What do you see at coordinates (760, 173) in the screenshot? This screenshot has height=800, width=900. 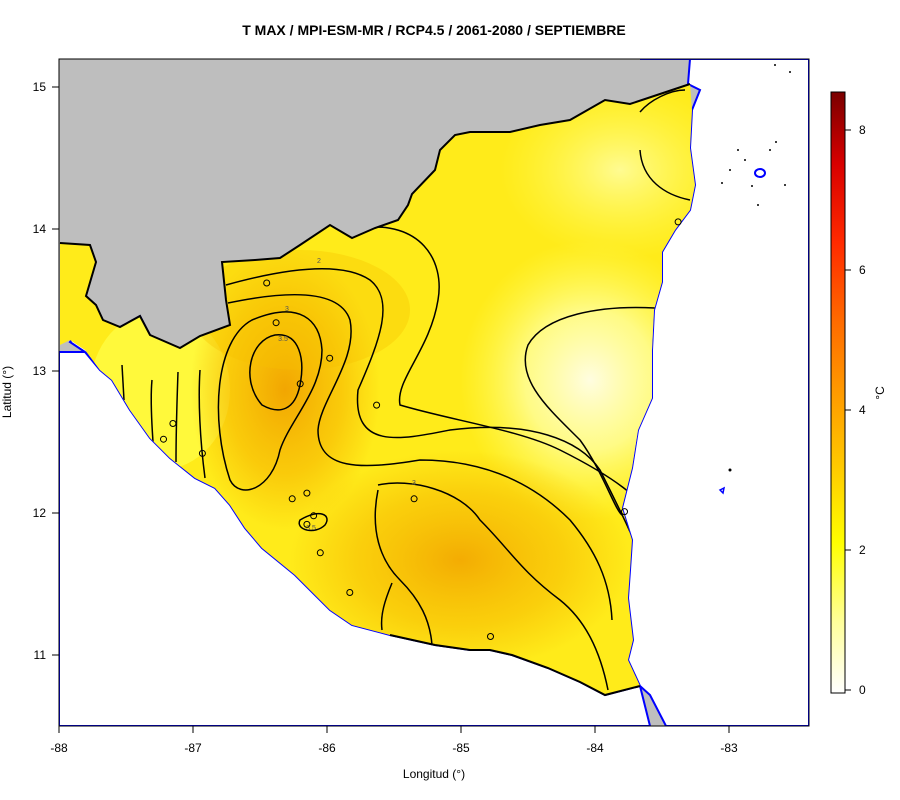 I see `corn-islands` at bounding box center [760, 173].